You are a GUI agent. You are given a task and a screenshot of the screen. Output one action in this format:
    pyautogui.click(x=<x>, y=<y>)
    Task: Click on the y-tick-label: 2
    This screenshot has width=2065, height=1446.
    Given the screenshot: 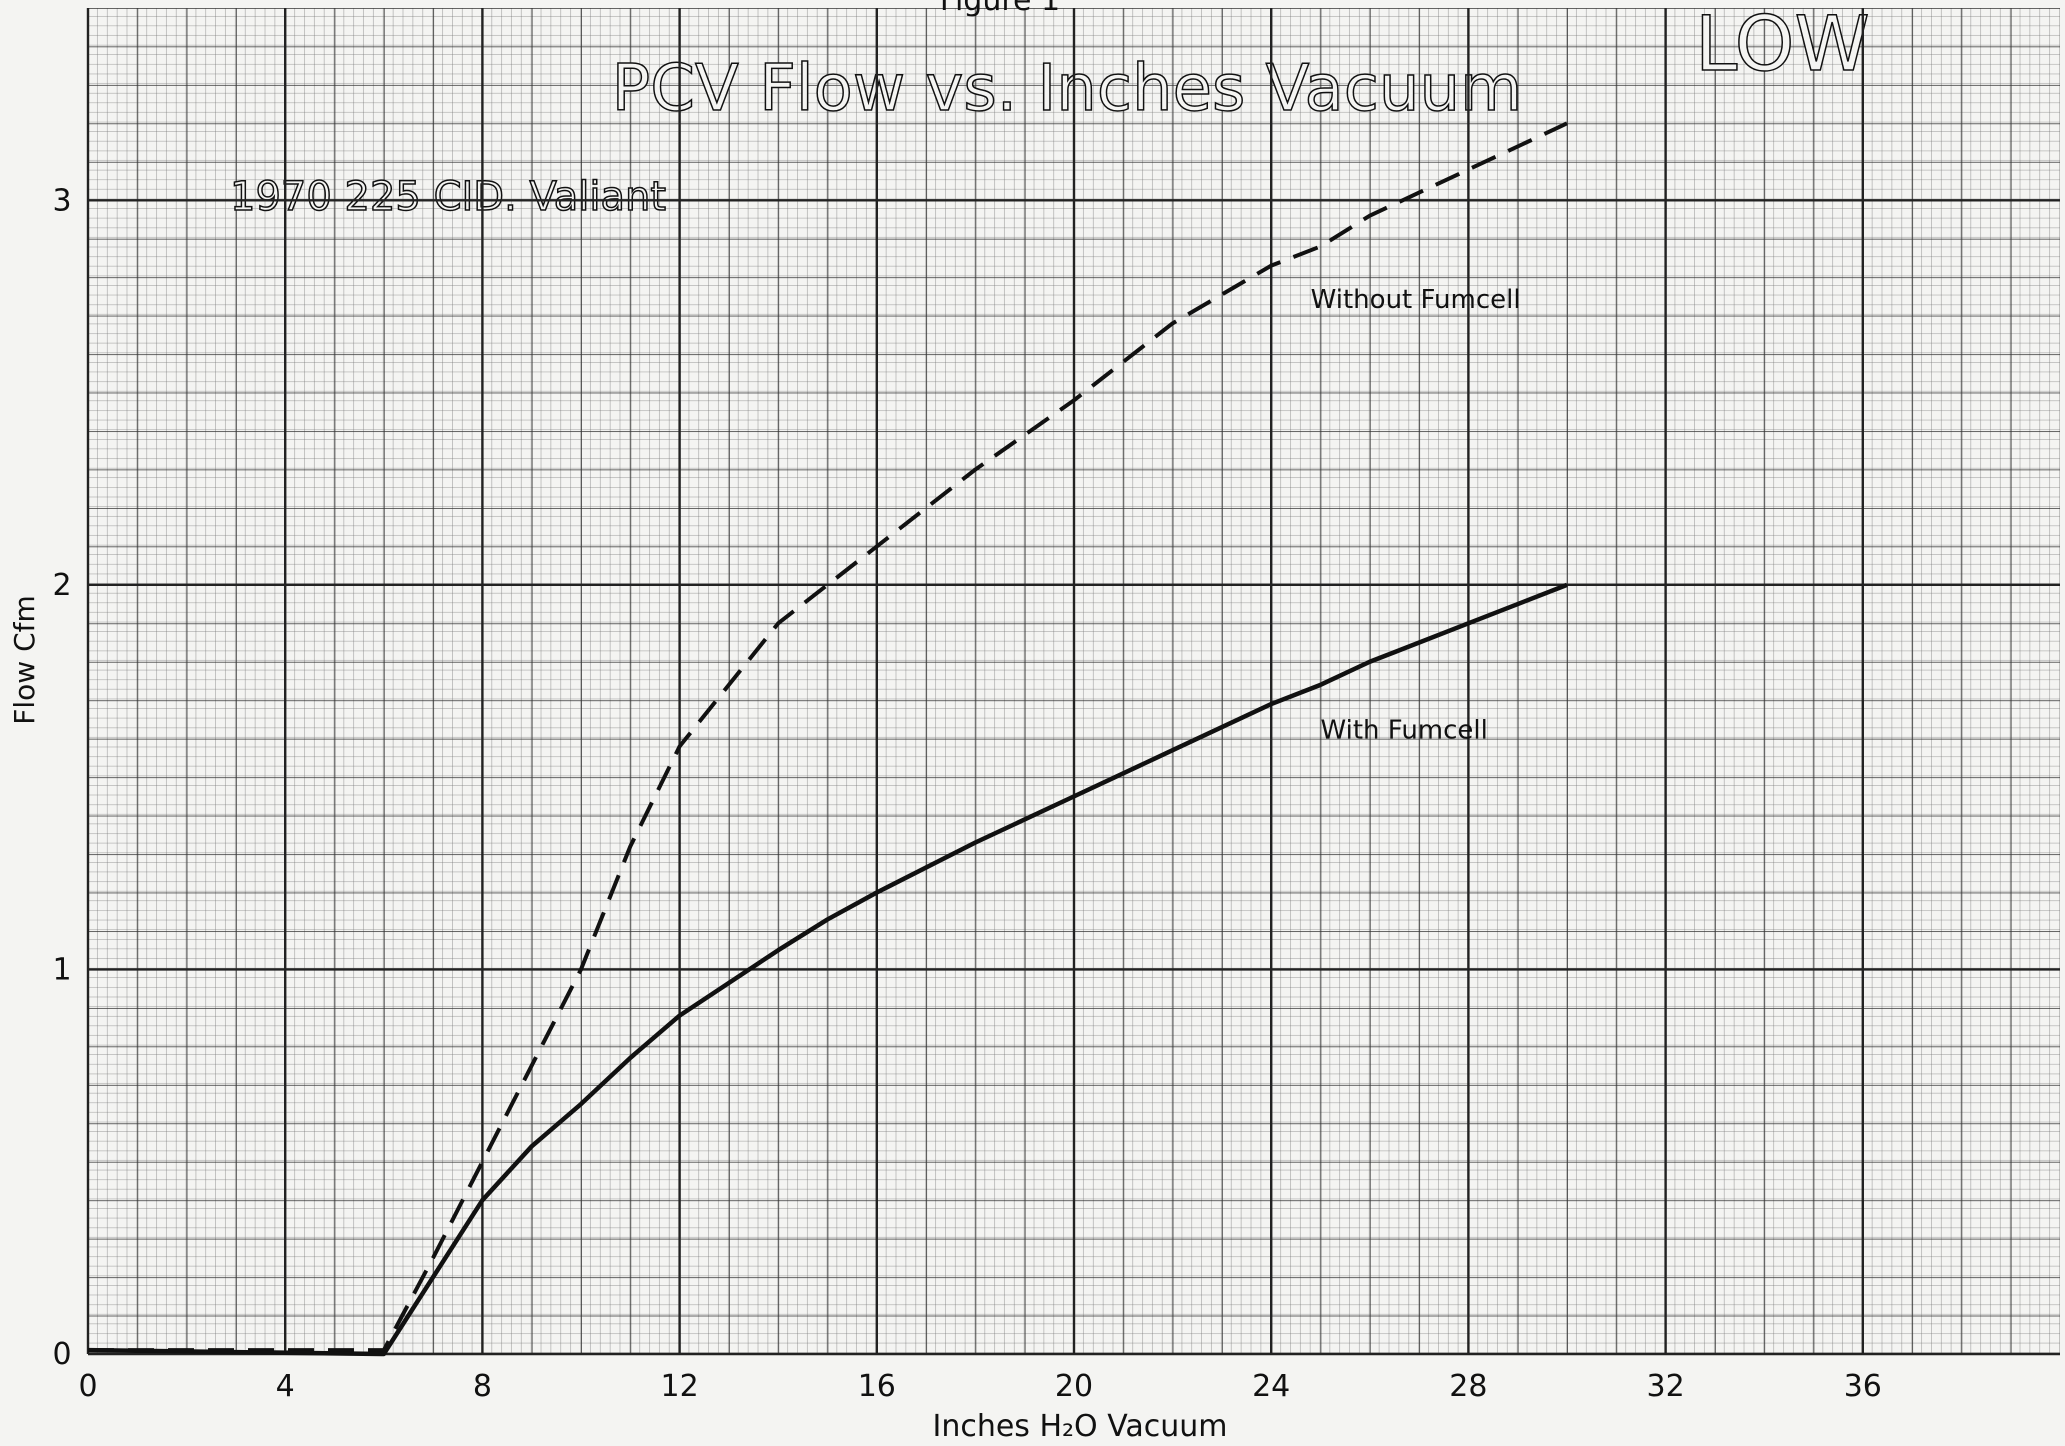 What is the action you would take?
    pyautogui.click(x=61, y=585)
    